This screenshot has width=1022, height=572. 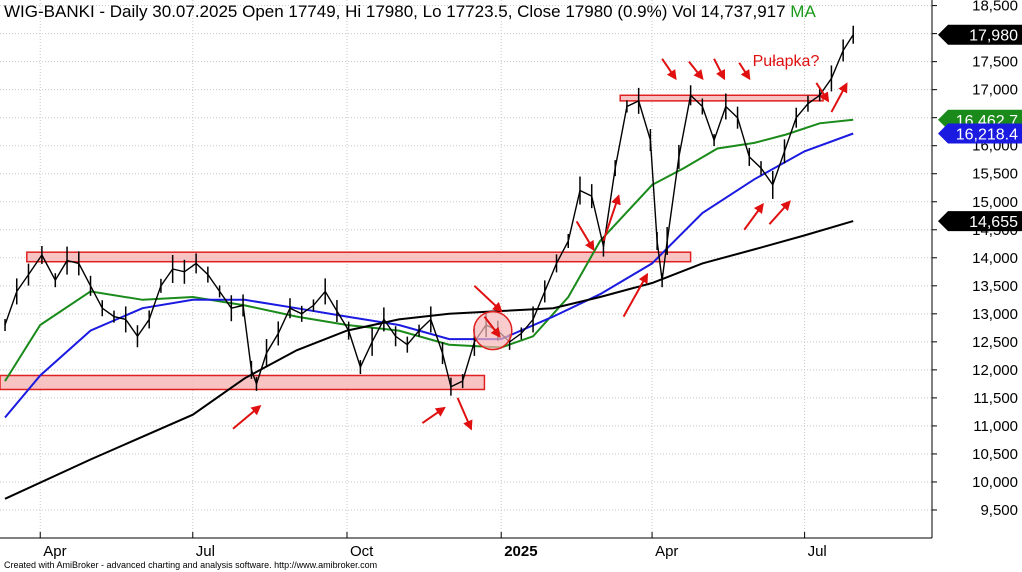 What do you see at coordinates (995, 202) in the screenshot?
I see `y-tick-label: 15,000` at bounding box center [995, 202].